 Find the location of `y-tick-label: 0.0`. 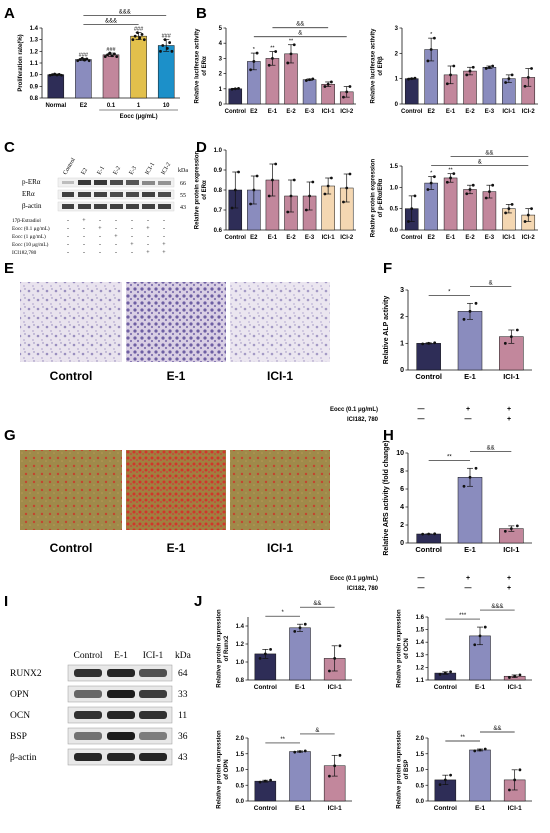

y-tick-label: 0.0 is located at coordinates (394, 231).